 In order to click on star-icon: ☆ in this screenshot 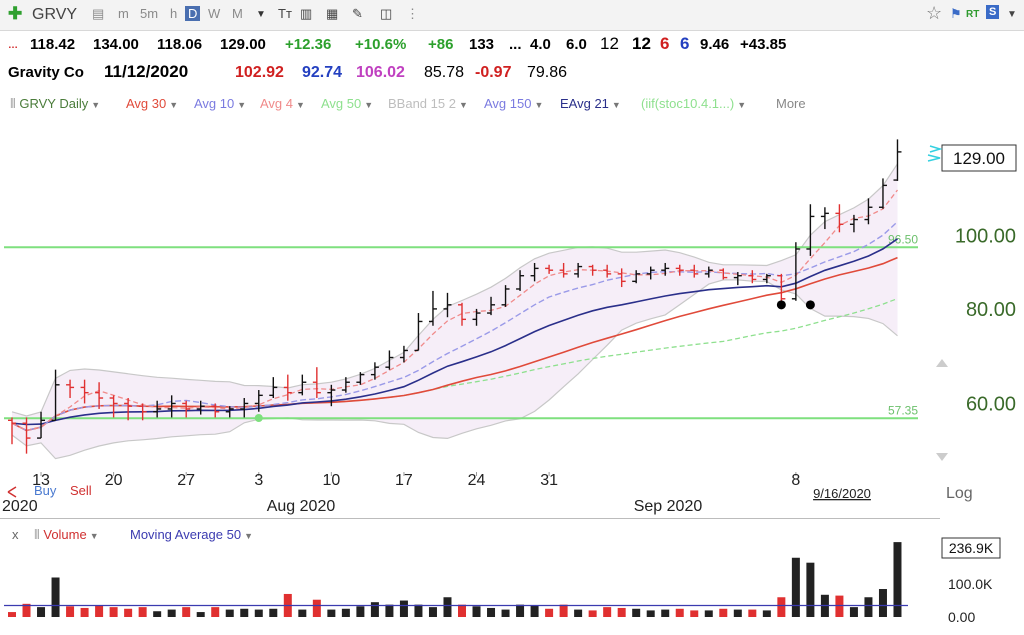, I will do `click(934, 13)`.